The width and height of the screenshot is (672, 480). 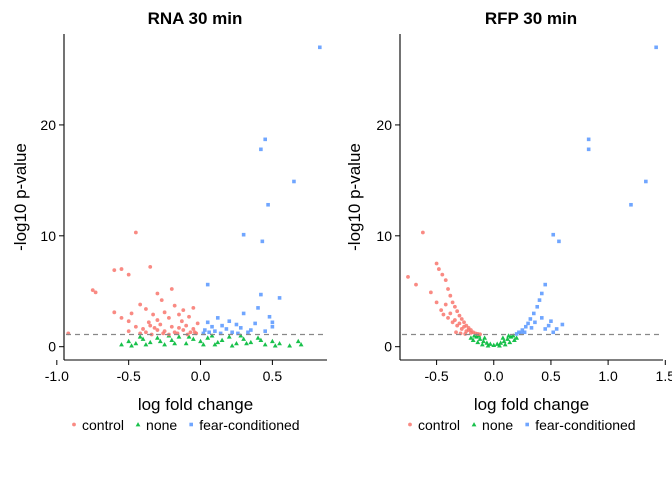 I want to click on chart-title: RNA 30 min, so click(x=195, y=18).